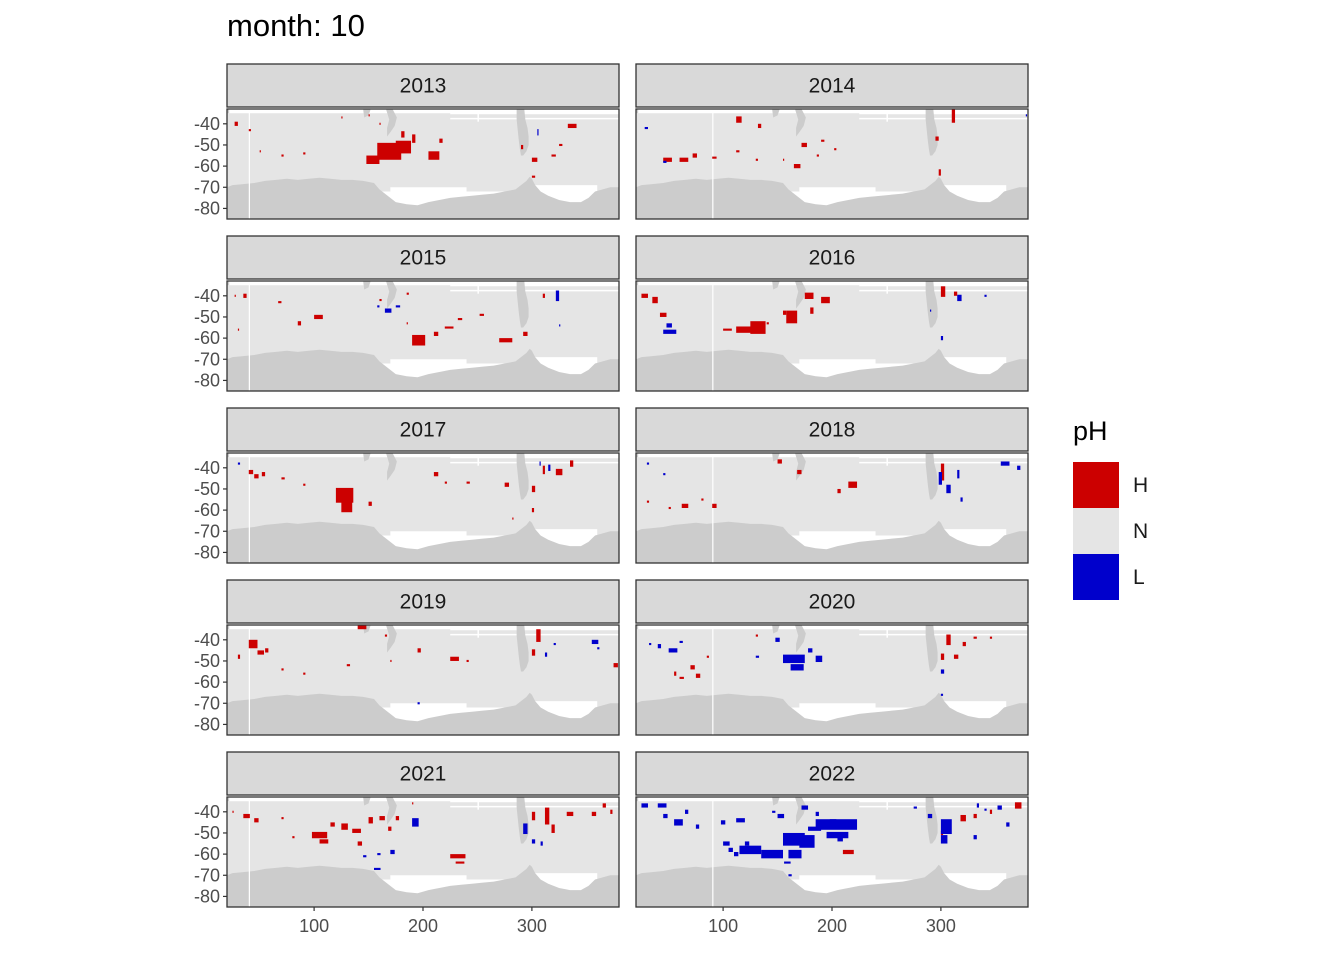  I want to click on legend-title: pH, so click(1090, 431).